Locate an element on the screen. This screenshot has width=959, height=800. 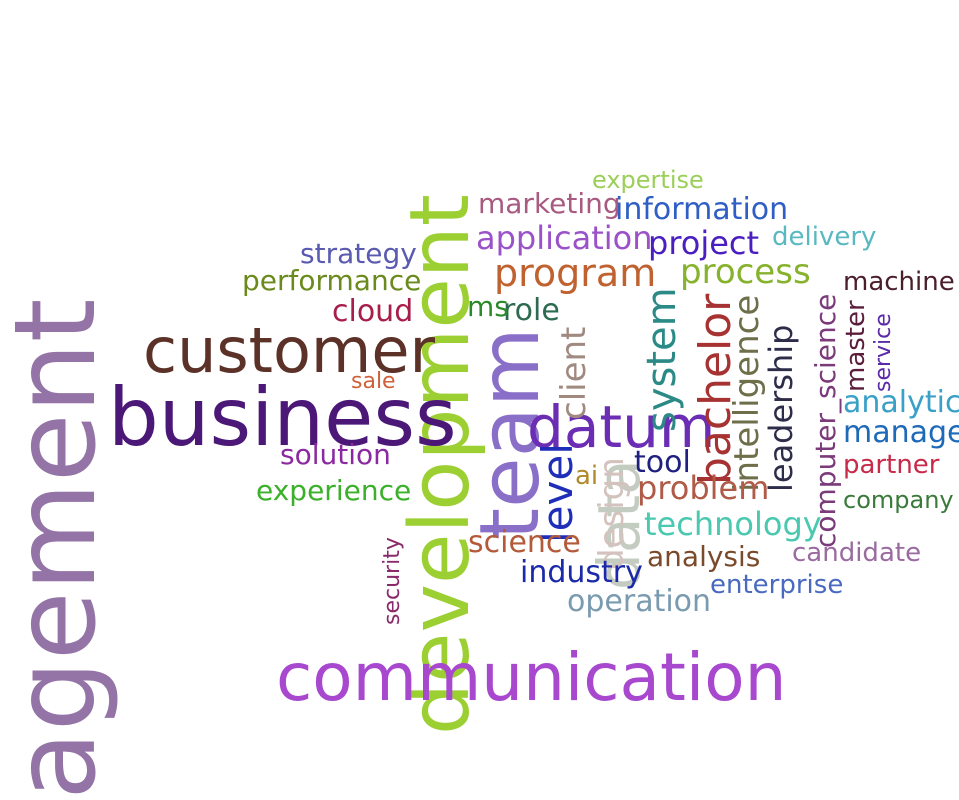
word-program: program is located at coordinates (575, 273).